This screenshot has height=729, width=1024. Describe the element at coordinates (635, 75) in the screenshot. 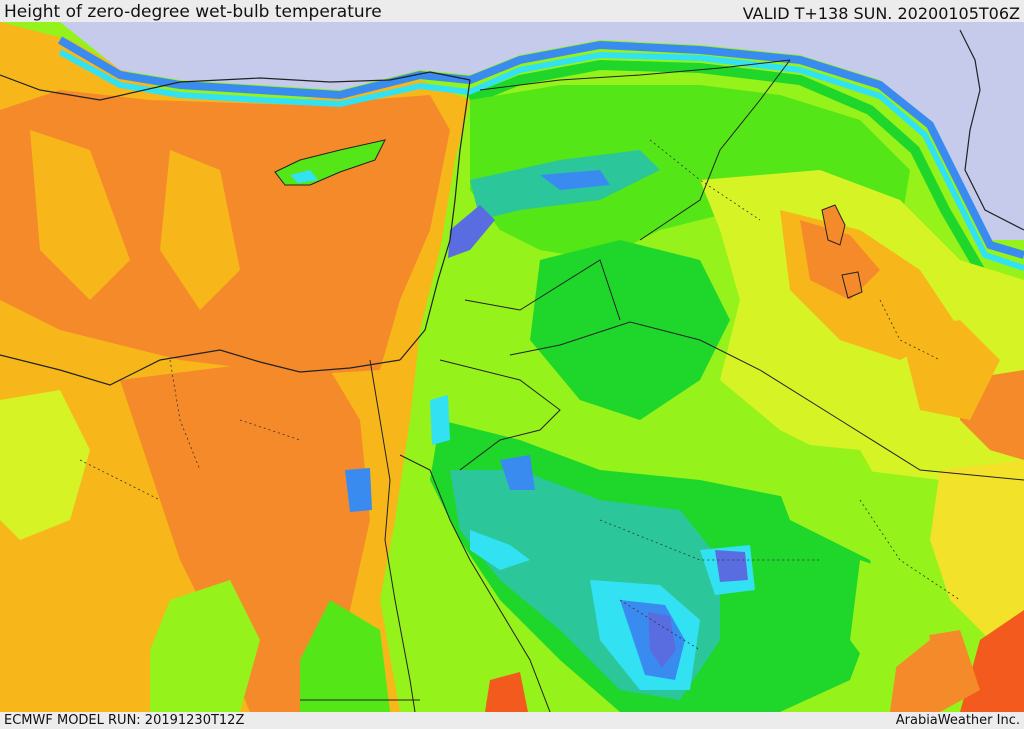

I see `border-syria-iraq` at that location.